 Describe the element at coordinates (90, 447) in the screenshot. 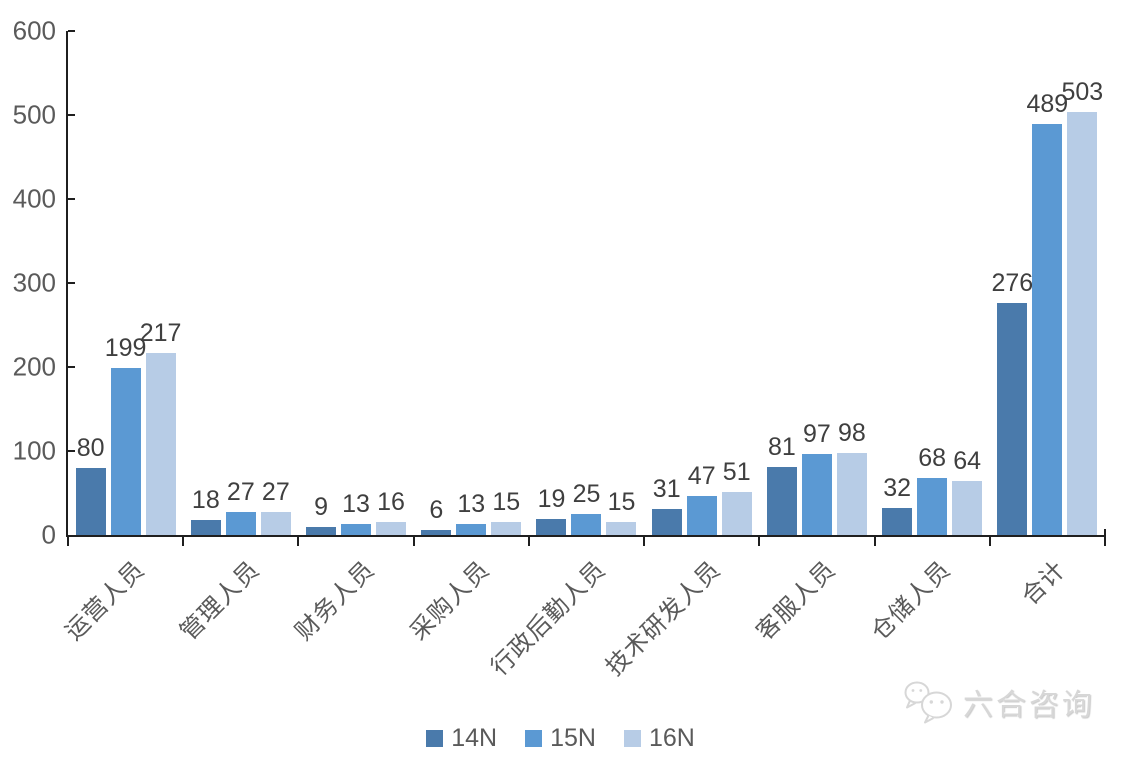

I see `bar-value-label: 80` at that location.